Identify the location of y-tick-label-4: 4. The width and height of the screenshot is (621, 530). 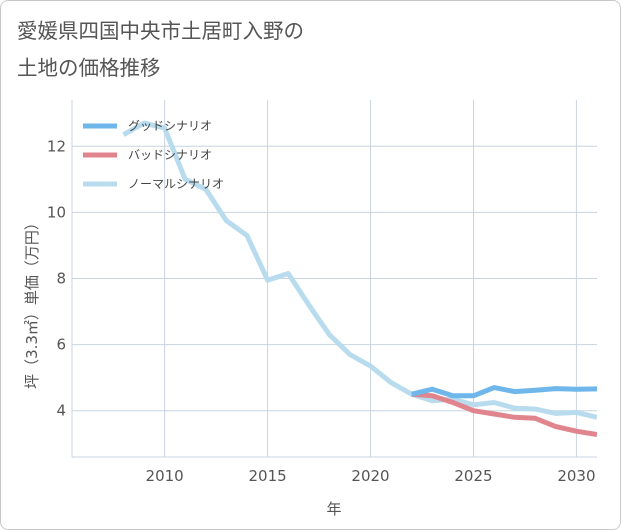
(61, 411).